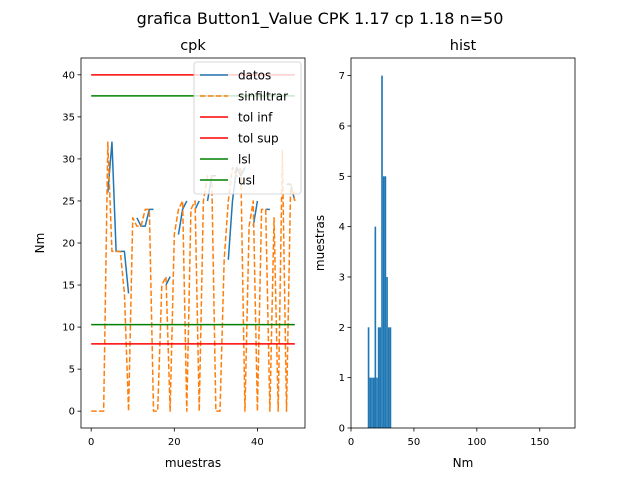 This screenshot has height=480, width=640. What do you see at coordinates (68, 117) in the screenshot?
I see `cpk-y-tick-label: 35` at bounding box center [68, 117].